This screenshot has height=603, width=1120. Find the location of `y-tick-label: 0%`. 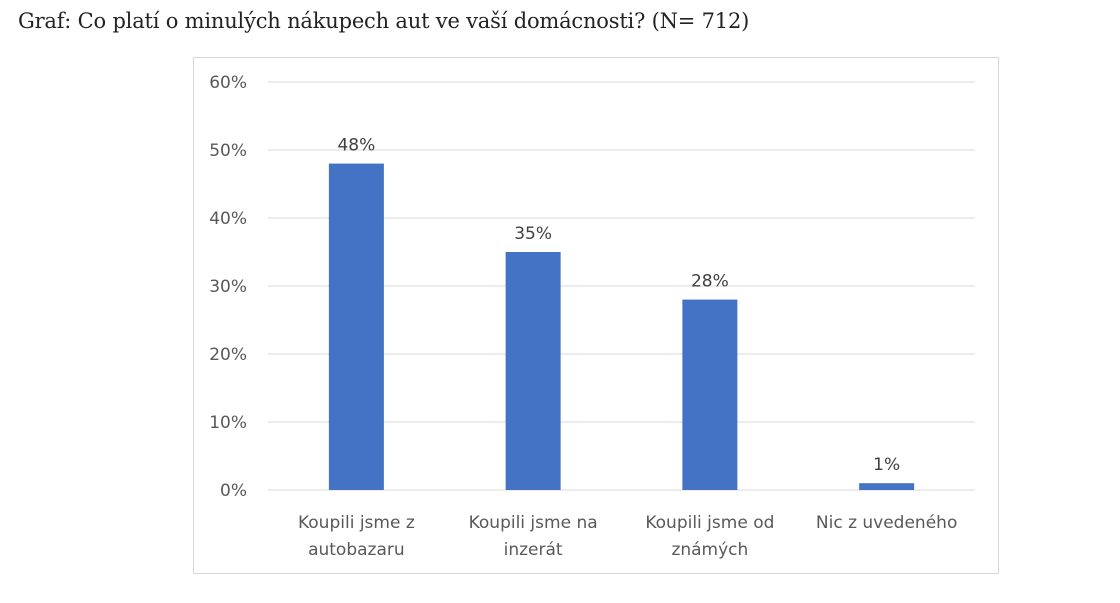

y-tick-label: 0% is located at coordinates (233, 491).